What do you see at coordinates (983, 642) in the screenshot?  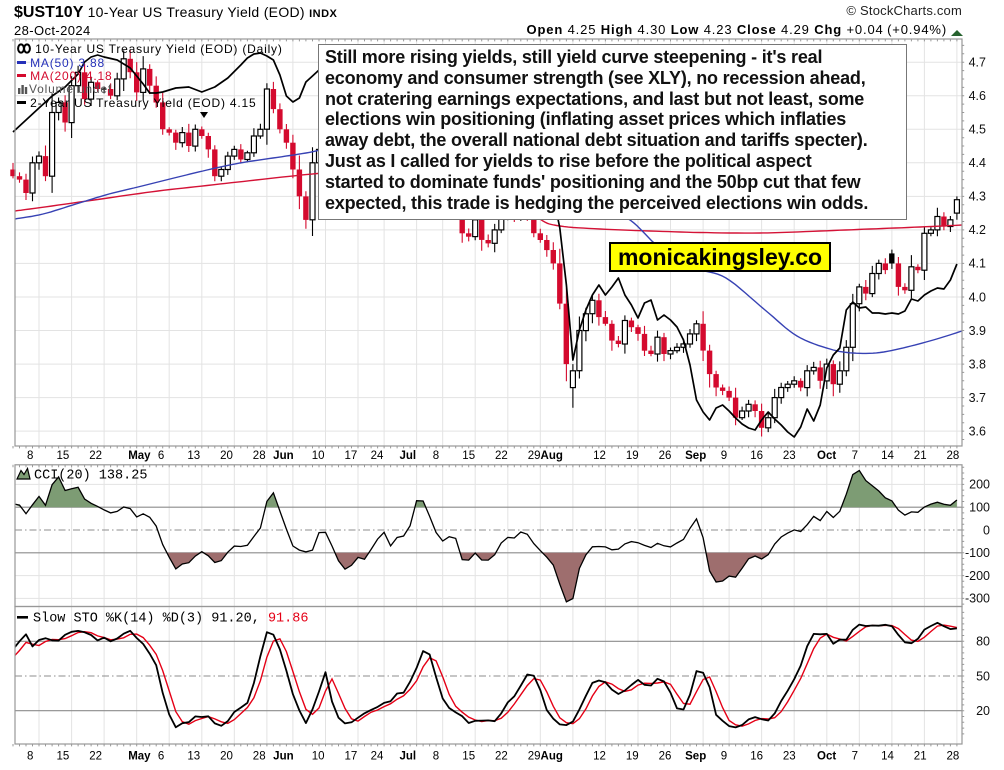 I see `svg-text: 80` at bounding box center [983, 642].